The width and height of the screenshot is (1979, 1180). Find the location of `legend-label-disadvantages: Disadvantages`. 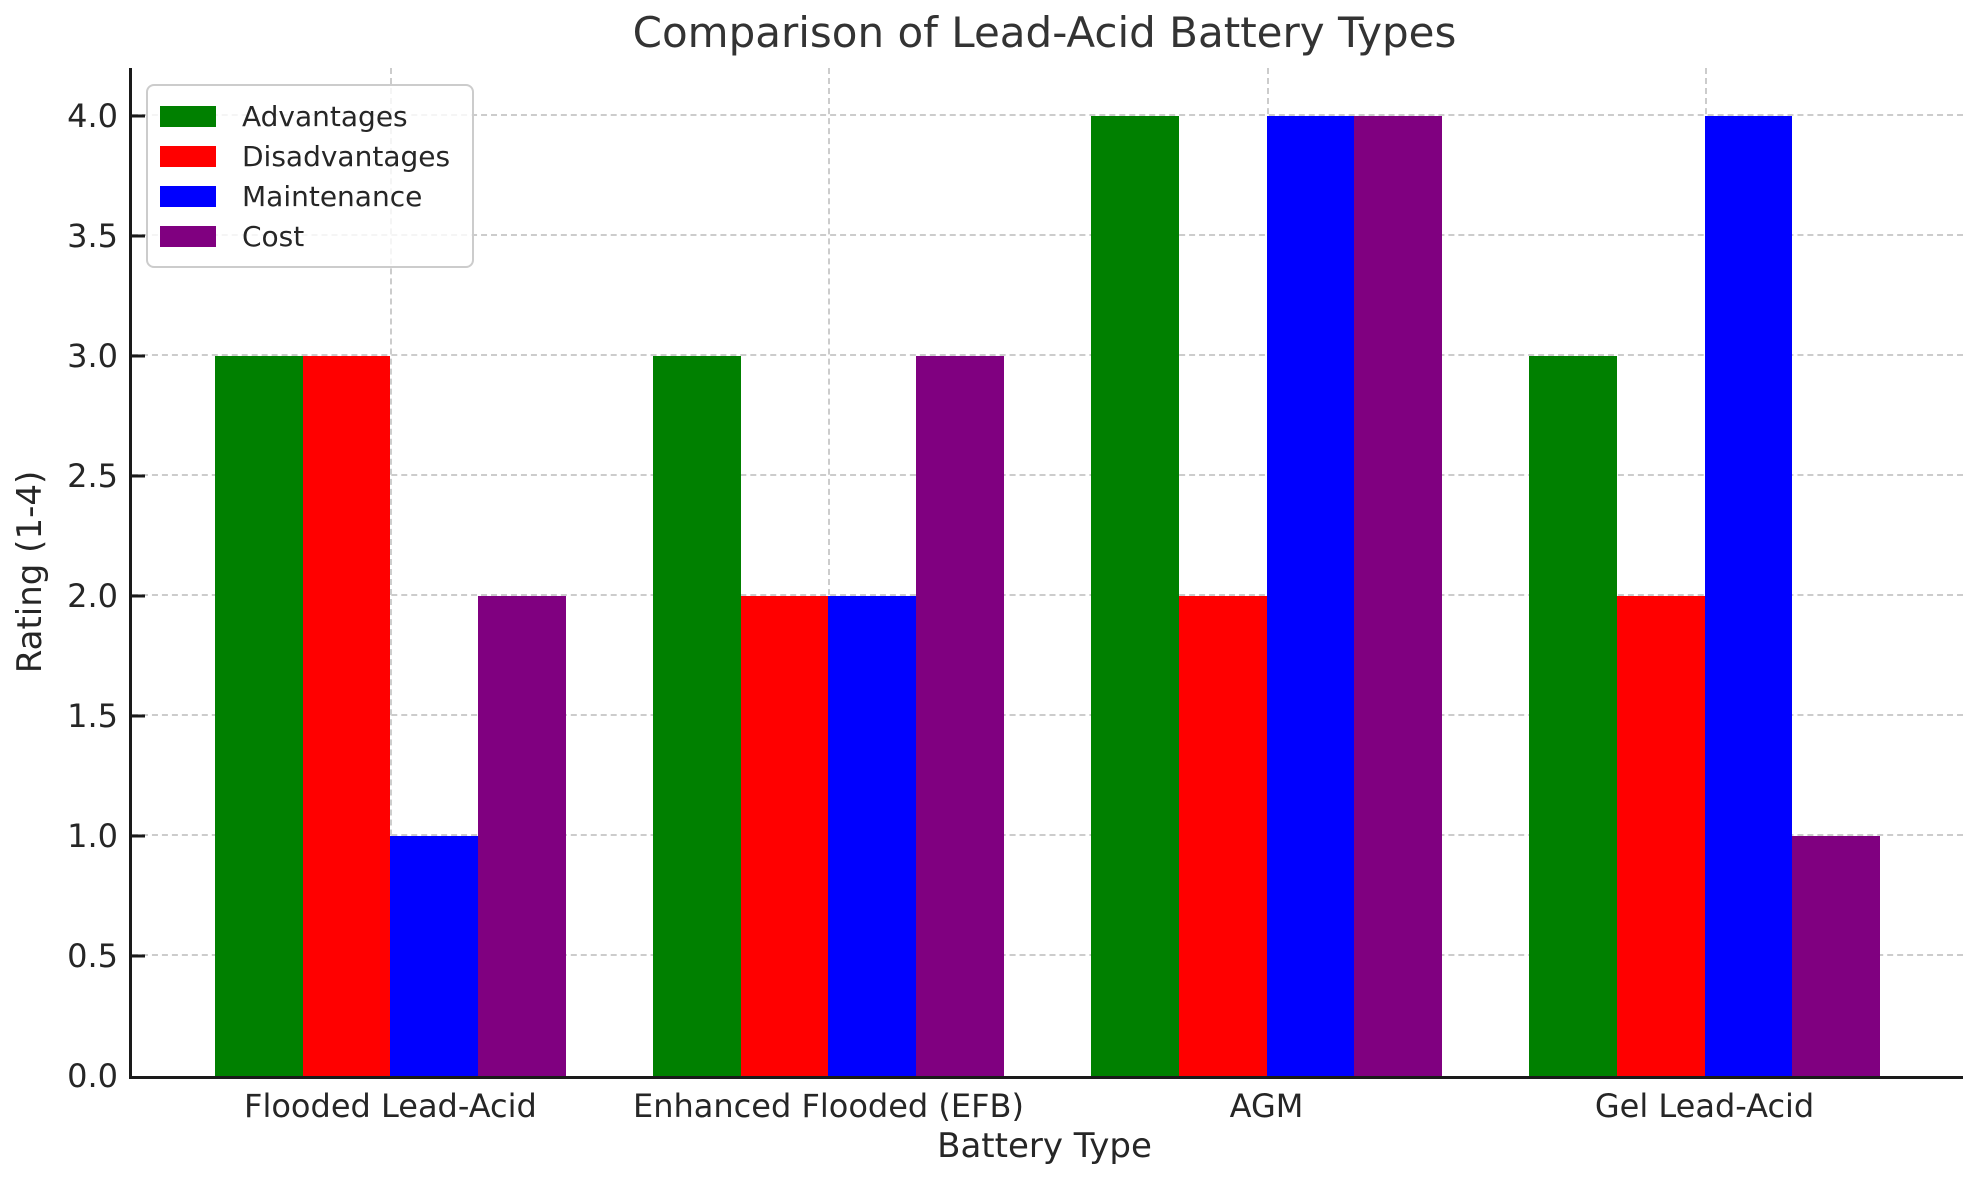

legend-label-disadvantages: Disadvantages is located at coordinates (346, 156).